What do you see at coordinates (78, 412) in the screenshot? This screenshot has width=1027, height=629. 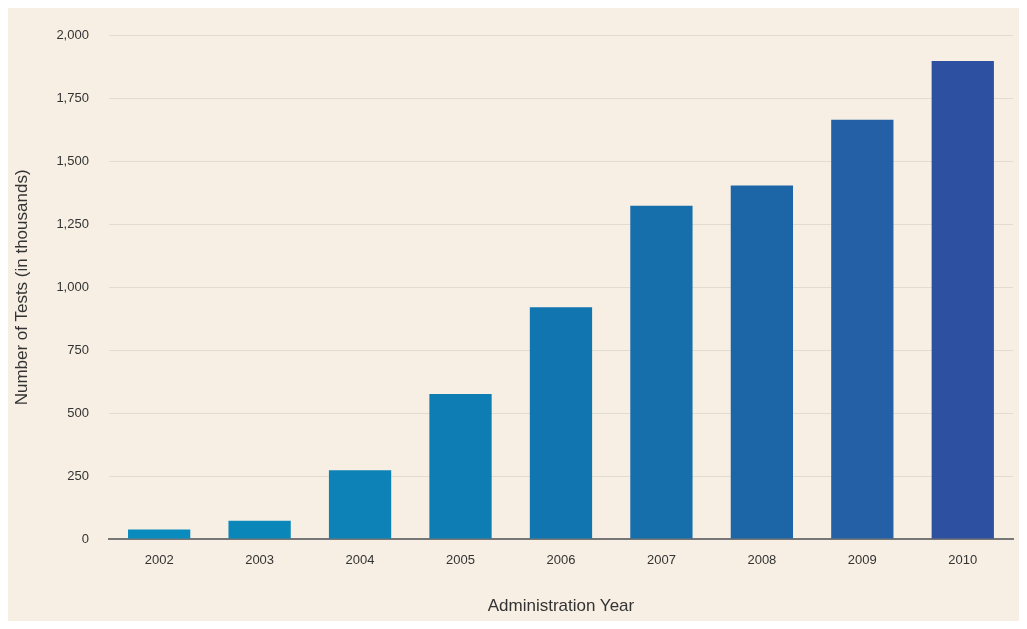 I see `y-tick-label: 500` at bounding box center [78, 412].